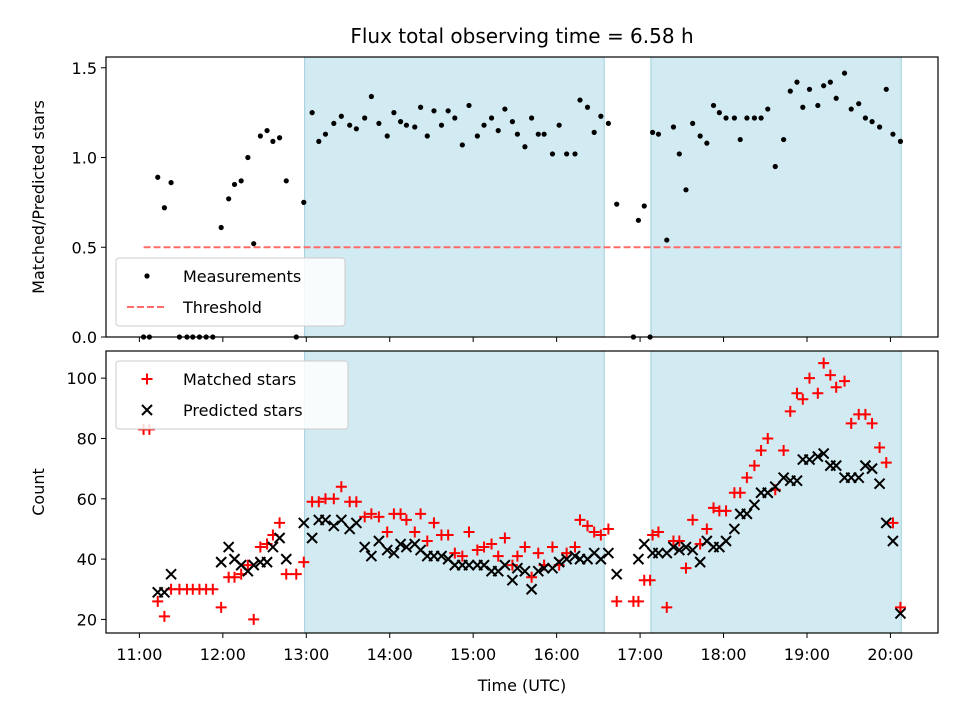 This screenshot has width=960, height=720. I want to click on y-tick-label: 80, so click(87, 438).